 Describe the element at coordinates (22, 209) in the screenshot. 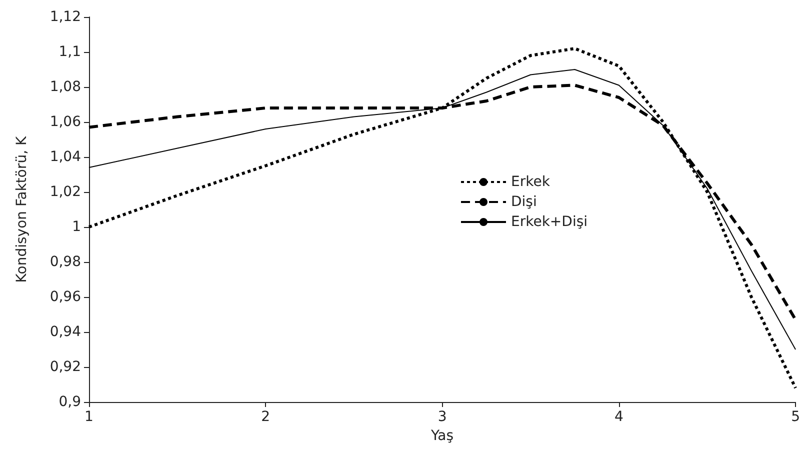

I see `y-axis-title: Kondisyon Faktörü, K` at that location.